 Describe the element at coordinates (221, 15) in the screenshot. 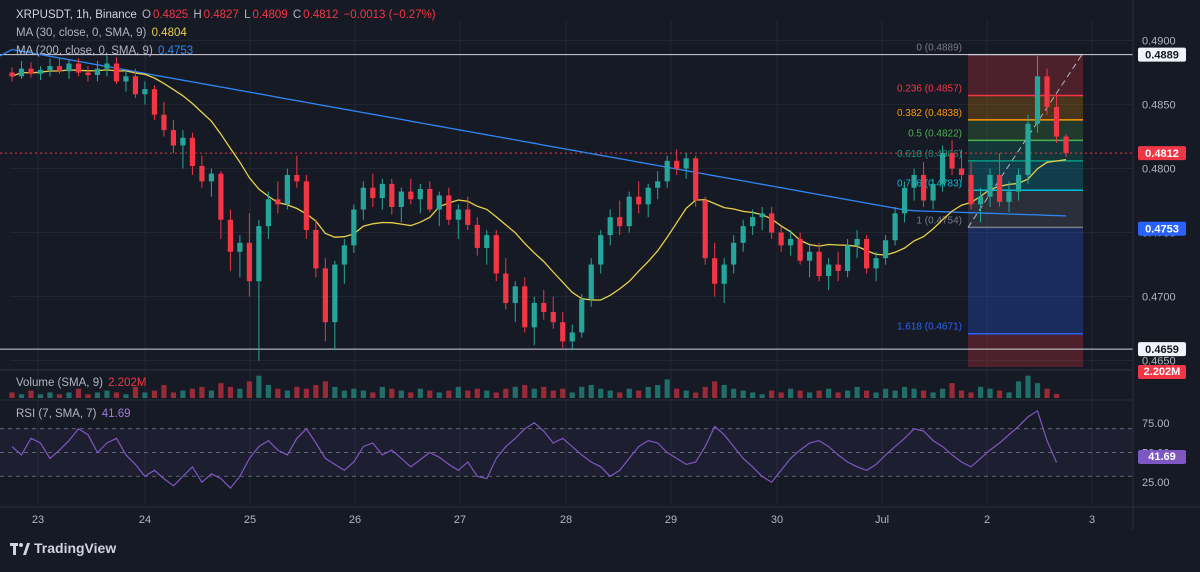

I see `high-value: 0.4827` at that location.